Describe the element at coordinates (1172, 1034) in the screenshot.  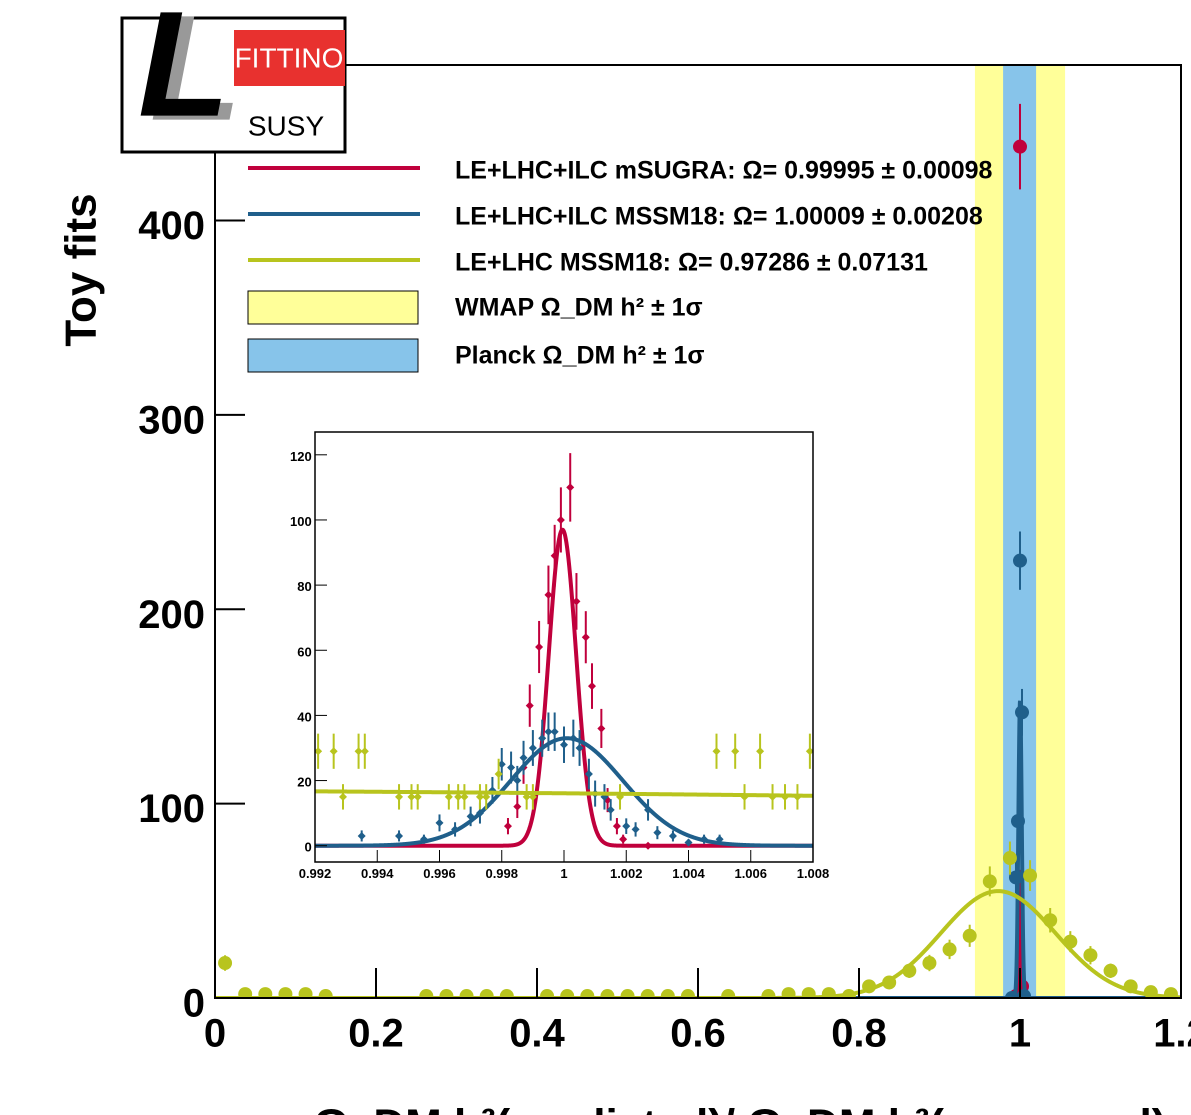
I see `x-tick-label: 1.2` at that location.